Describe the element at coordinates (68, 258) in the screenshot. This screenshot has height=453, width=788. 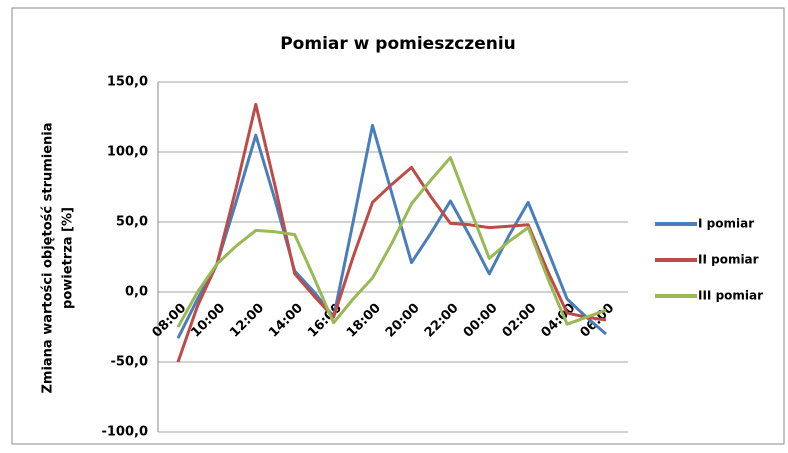
I see `y-axis-title: powietrza [%]` at that location.